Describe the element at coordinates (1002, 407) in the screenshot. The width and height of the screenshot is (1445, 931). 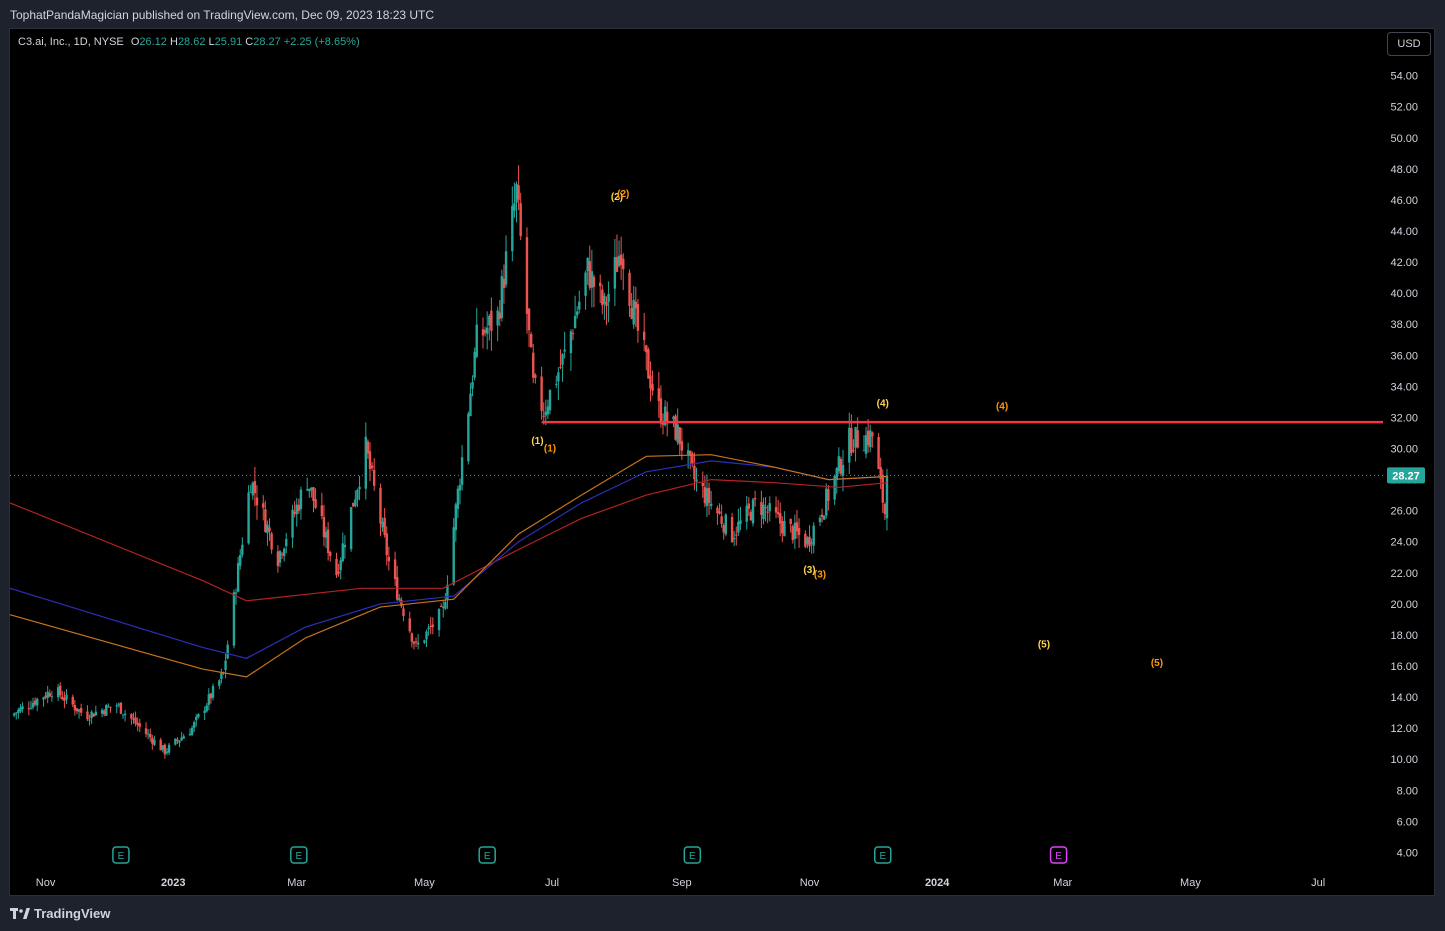
I see `wave-label: (4)` at that location.